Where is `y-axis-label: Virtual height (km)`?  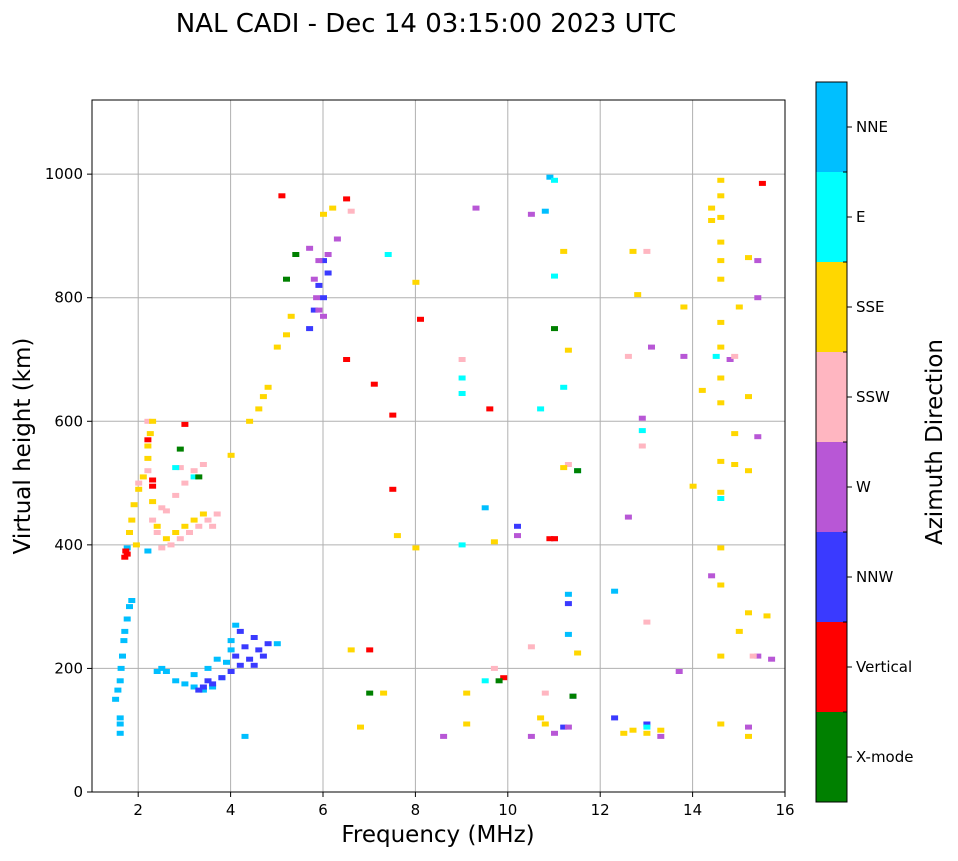 y-axis-label: Virtual height (km) is located at coordinates (23, 446).